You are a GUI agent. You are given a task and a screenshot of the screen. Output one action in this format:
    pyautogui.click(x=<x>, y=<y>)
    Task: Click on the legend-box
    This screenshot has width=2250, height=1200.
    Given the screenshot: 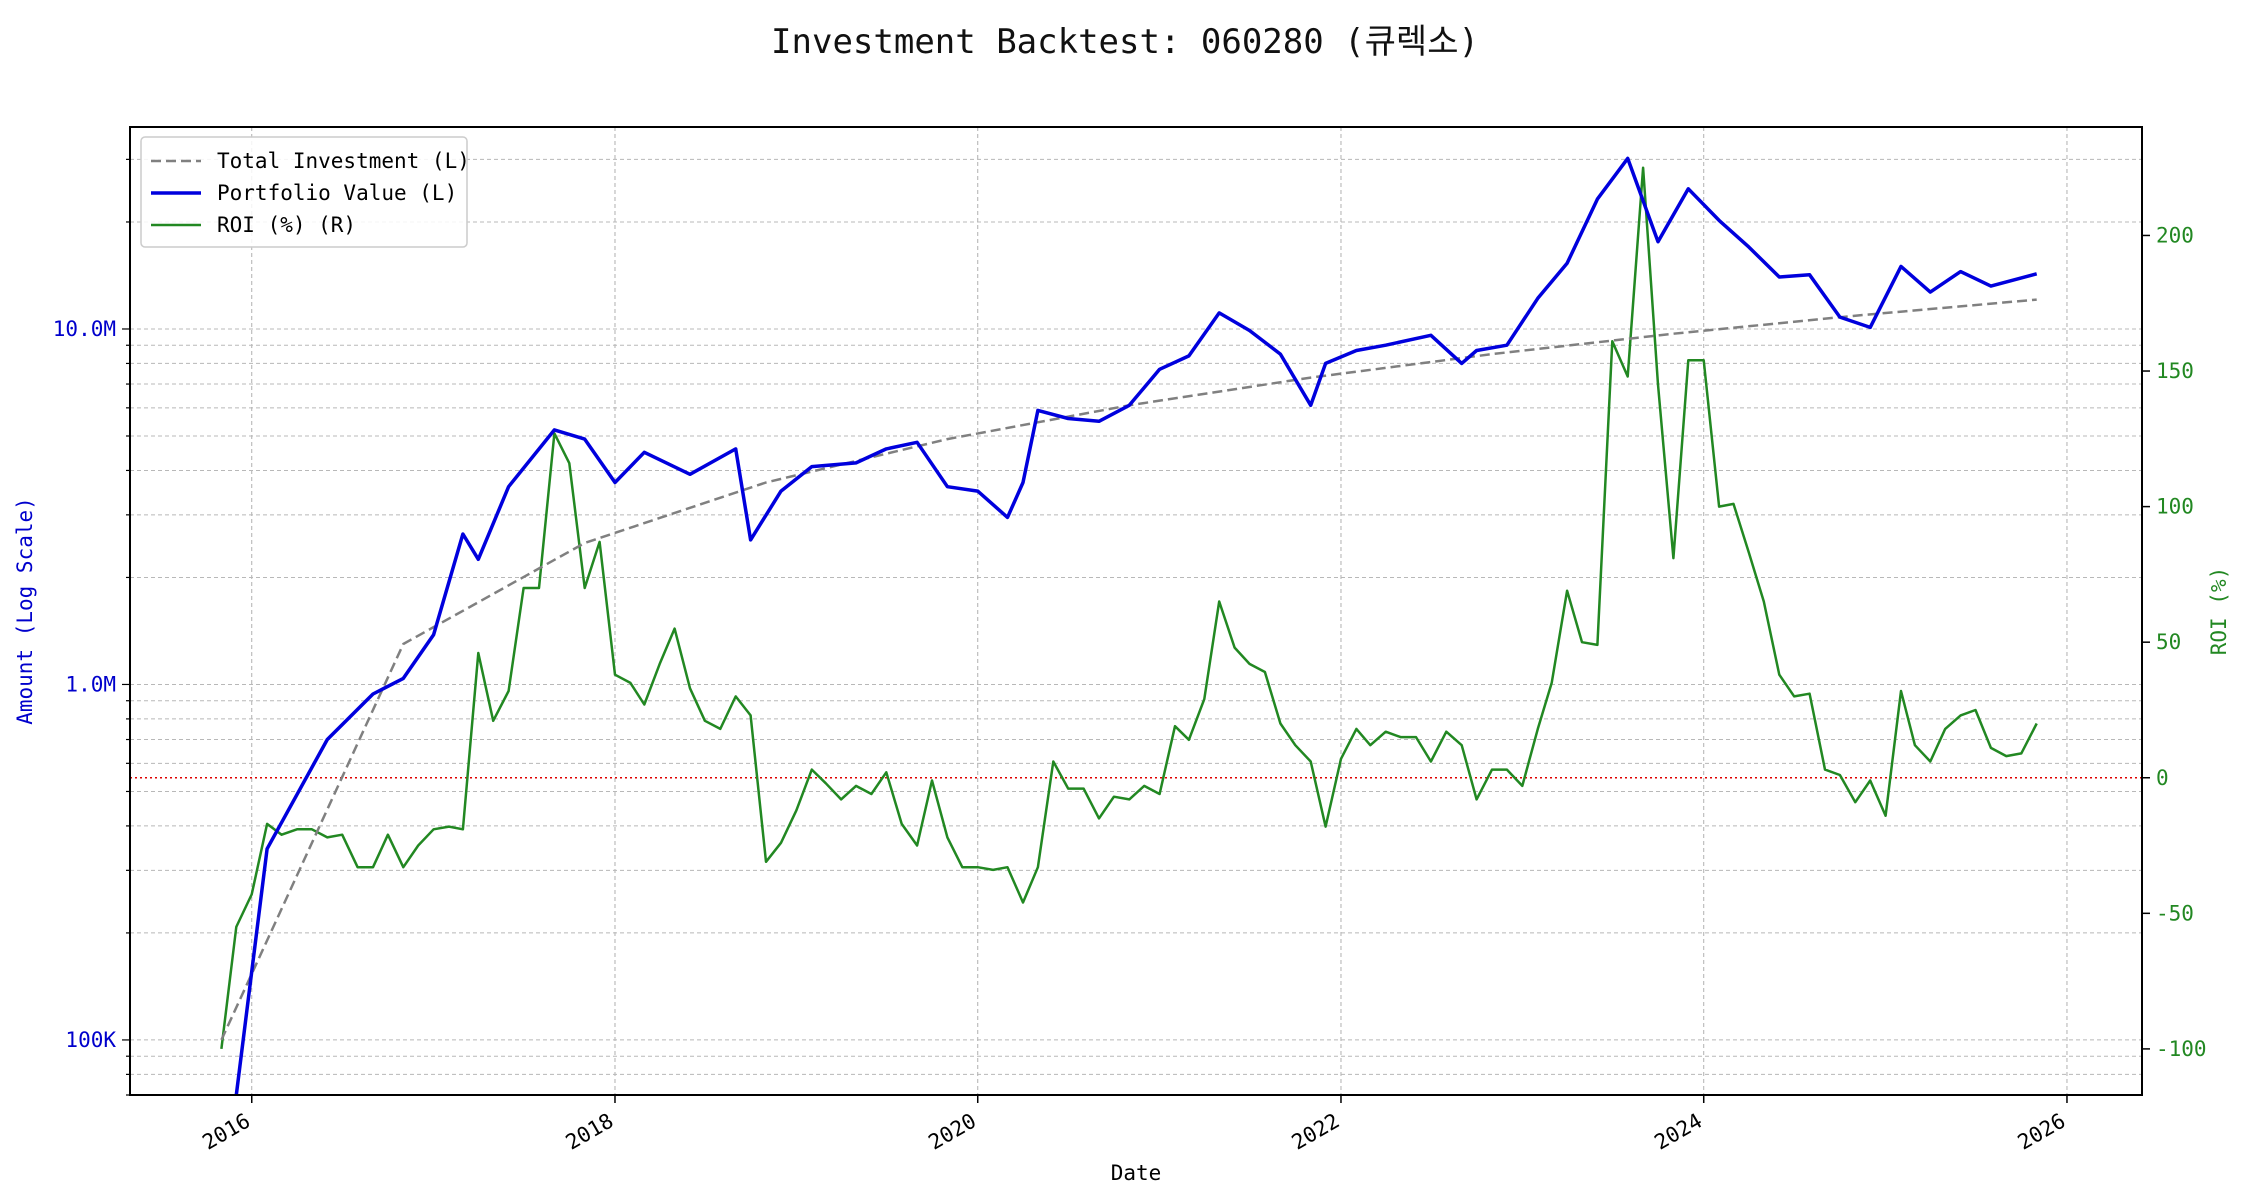 What is the action you would take?
    pyautogui.click(x=304, y=192)
    